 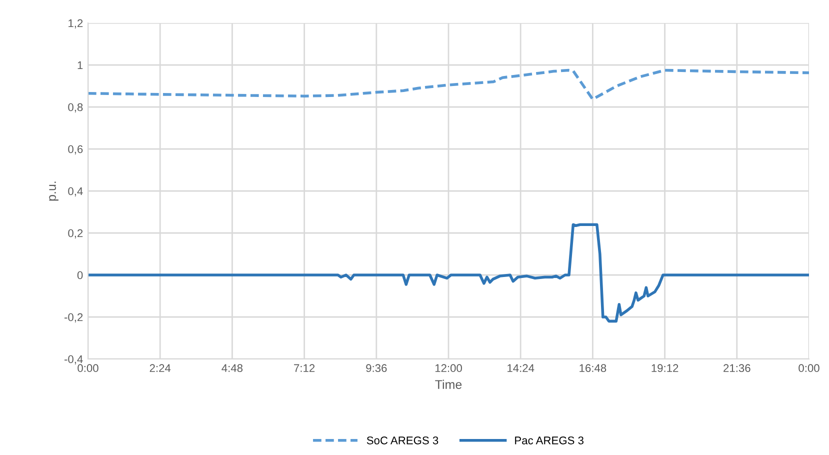 What do you see at coordinates (665, 368) in the screenshot?
I see `x-tick-label: 19:12` at bounding box center [665, 368].